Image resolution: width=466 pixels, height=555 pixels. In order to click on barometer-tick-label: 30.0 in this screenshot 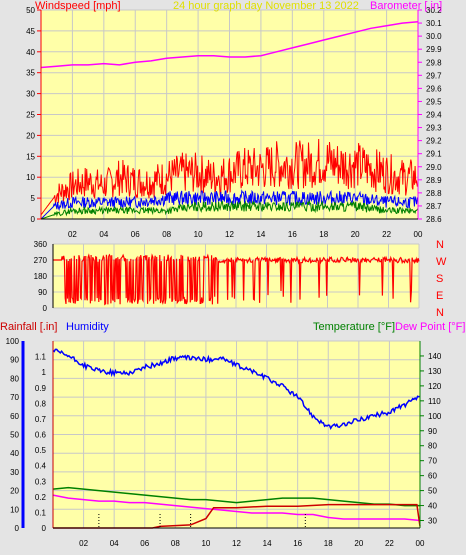, I will do `click(434, 36)`.